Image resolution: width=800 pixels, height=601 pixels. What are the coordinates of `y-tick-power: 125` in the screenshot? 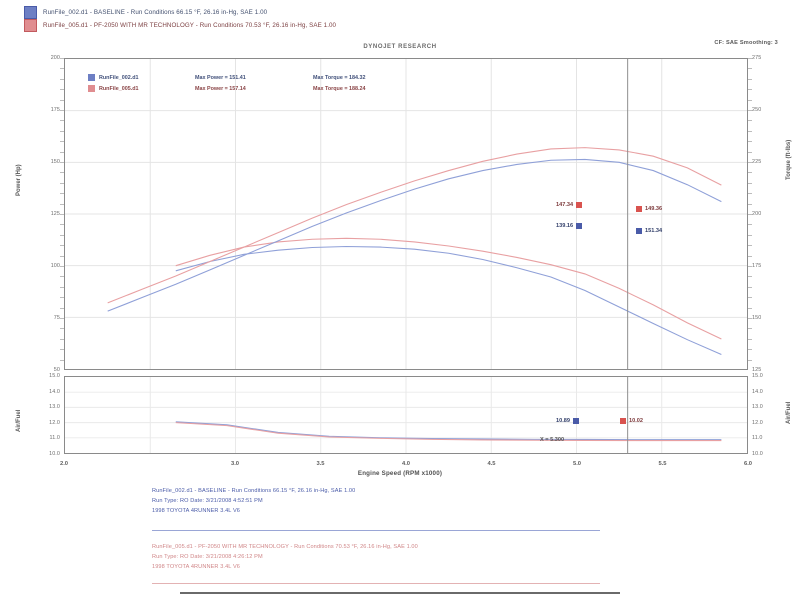 It's located at (55, 214).